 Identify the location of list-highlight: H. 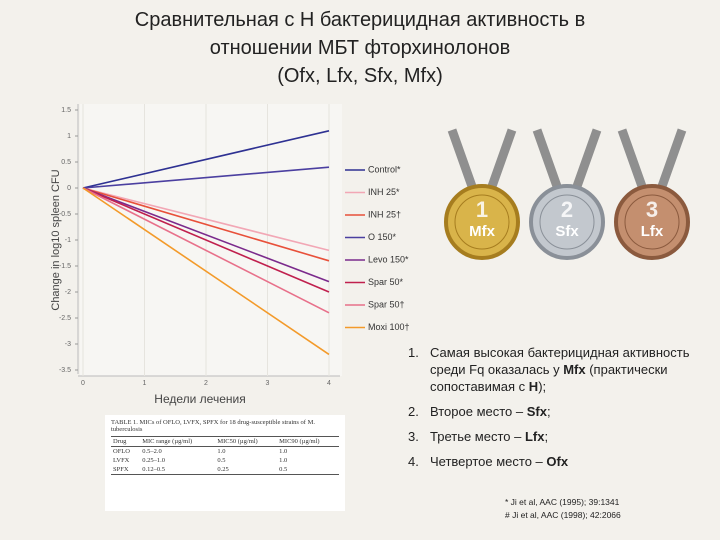
(533, 386).